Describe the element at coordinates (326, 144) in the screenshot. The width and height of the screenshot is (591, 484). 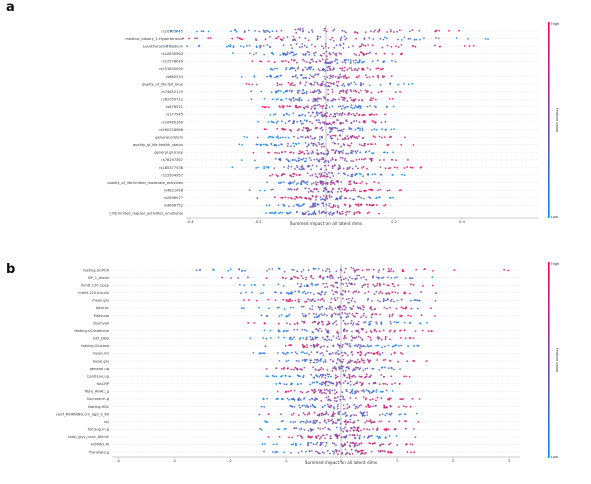
I see `feature-row-points` at that location.